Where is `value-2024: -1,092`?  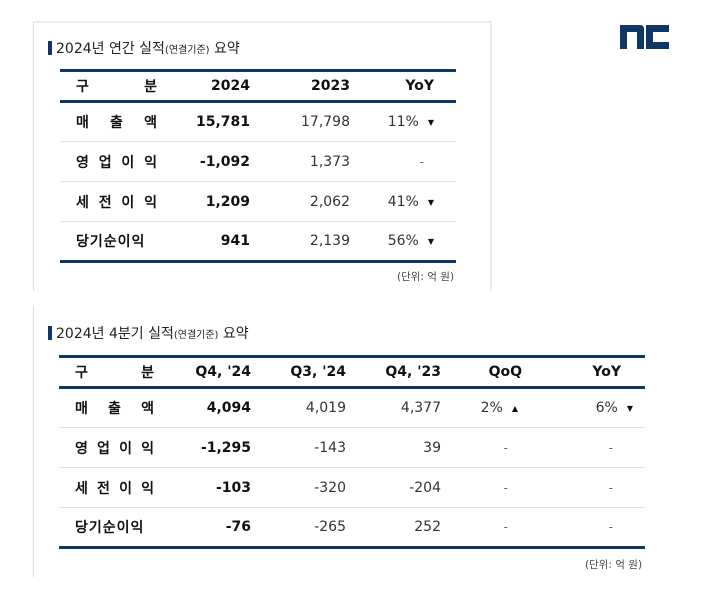
value-2024: -1,092 is located at coordinates (210, 161).